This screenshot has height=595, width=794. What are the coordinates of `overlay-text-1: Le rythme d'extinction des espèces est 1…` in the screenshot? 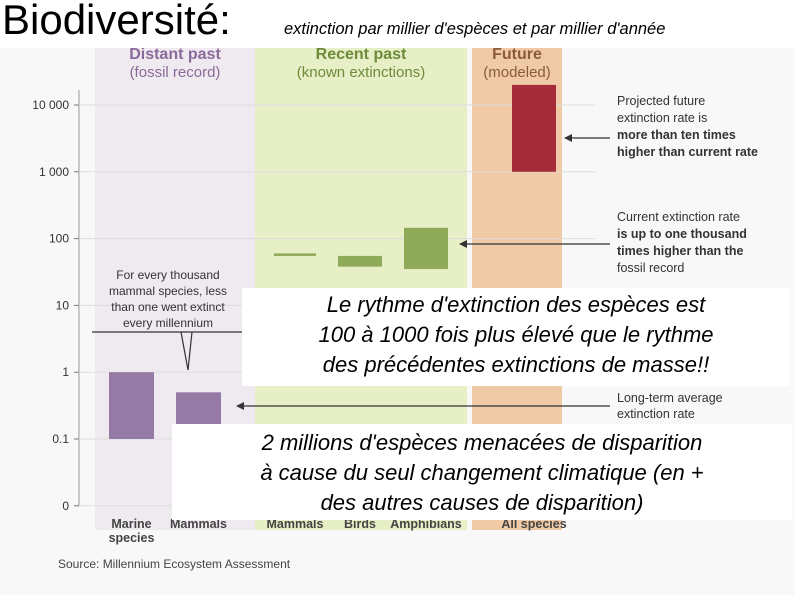 It's located at (516, 337).